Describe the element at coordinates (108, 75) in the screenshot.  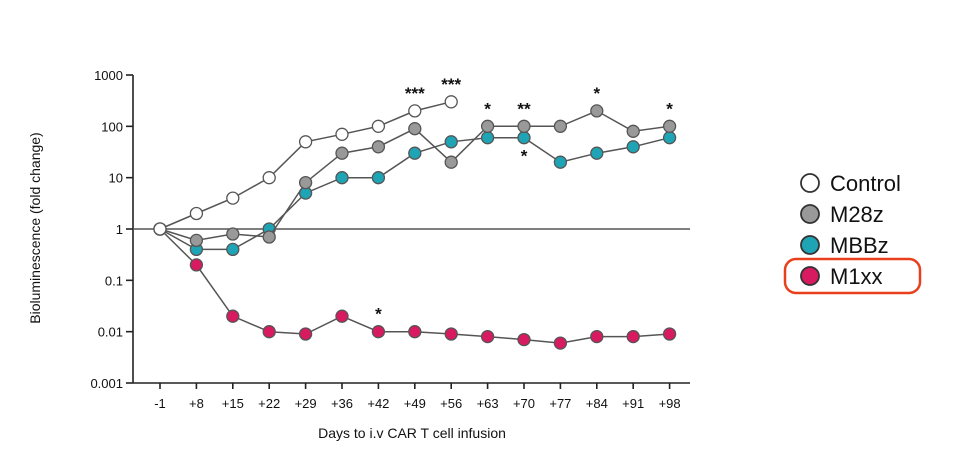
I see `y-tick-label: 1000` at that location.